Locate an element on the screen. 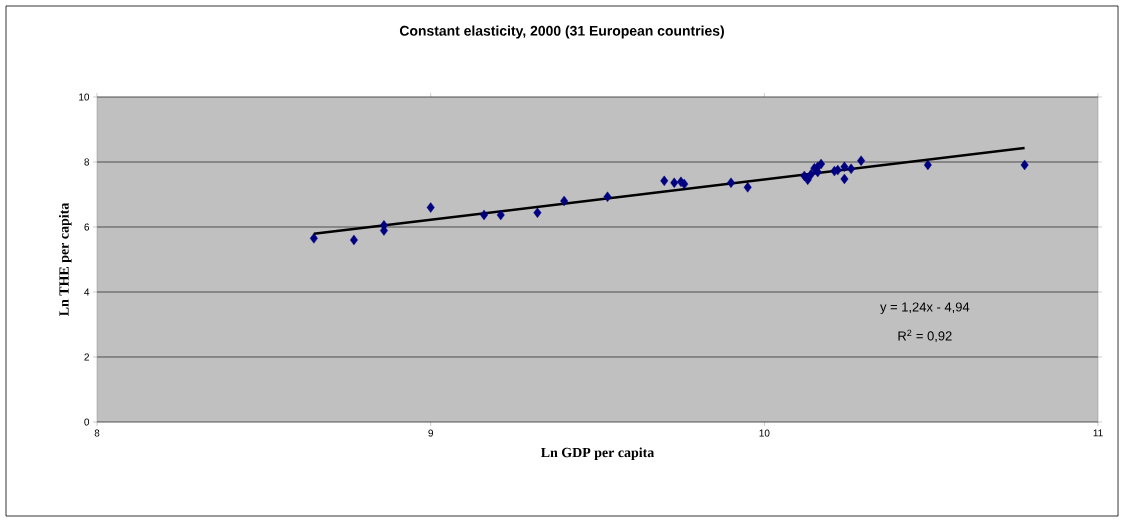 The height and width of the screenshot is (522, 1124). y-tick-label: 8 is located at coordinates (87, 162).